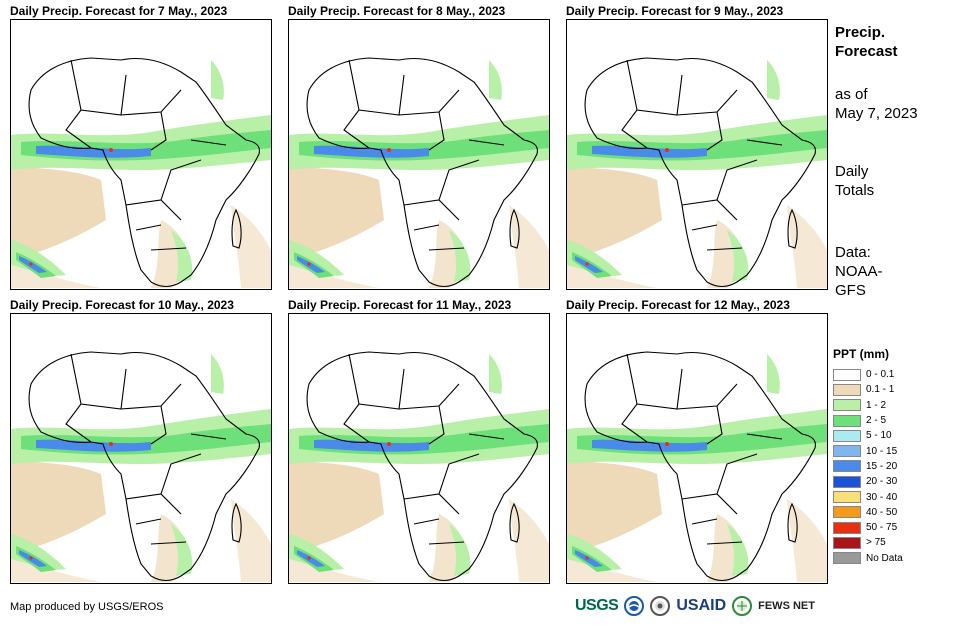 The height and width of the screenshot is (626, 967). I want to click on side-daily-totals: Daily Totals, so click(855, 181).